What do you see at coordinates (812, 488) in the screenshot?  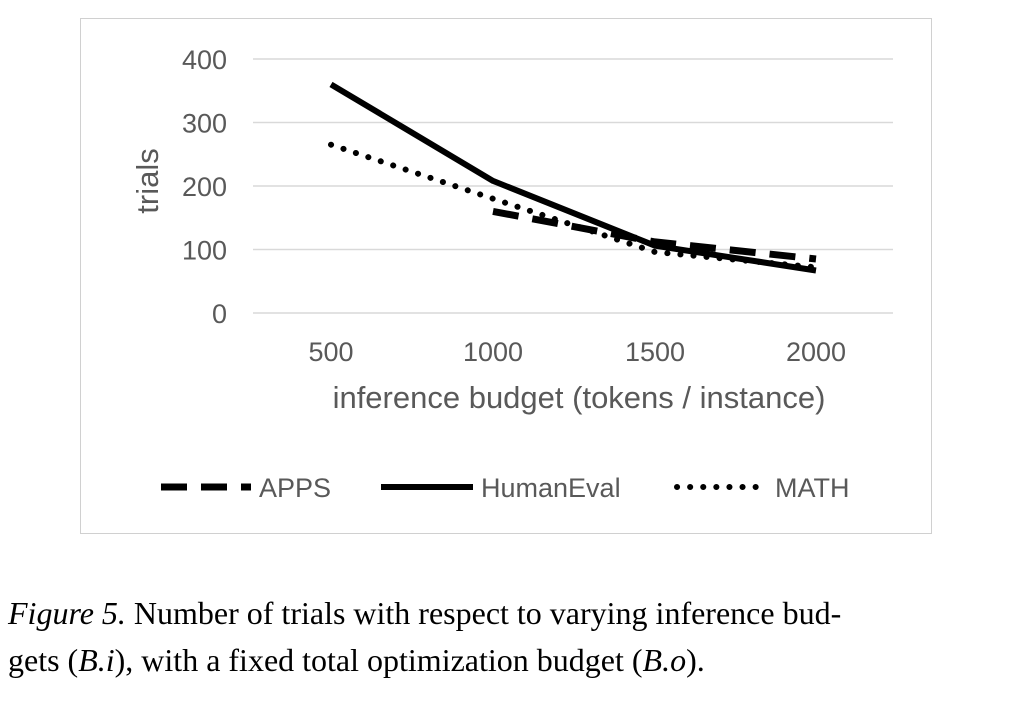 I see `legend-label-math: MATH` at bounding box center [812, 488].